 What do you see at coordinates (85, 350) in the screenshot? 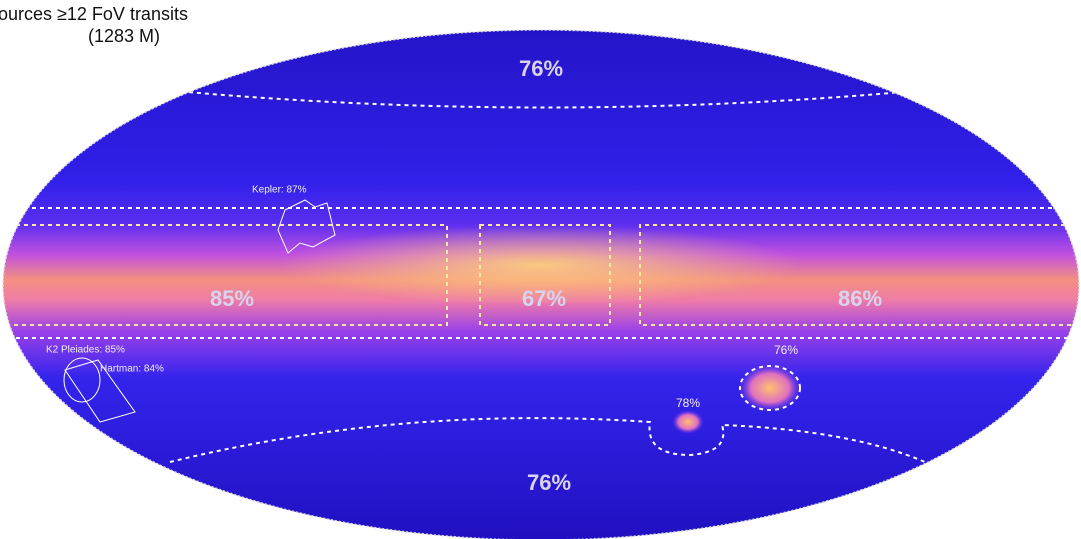
I see `field-label: K2 Pleiades: 85%` at bounding box center [85, 350].